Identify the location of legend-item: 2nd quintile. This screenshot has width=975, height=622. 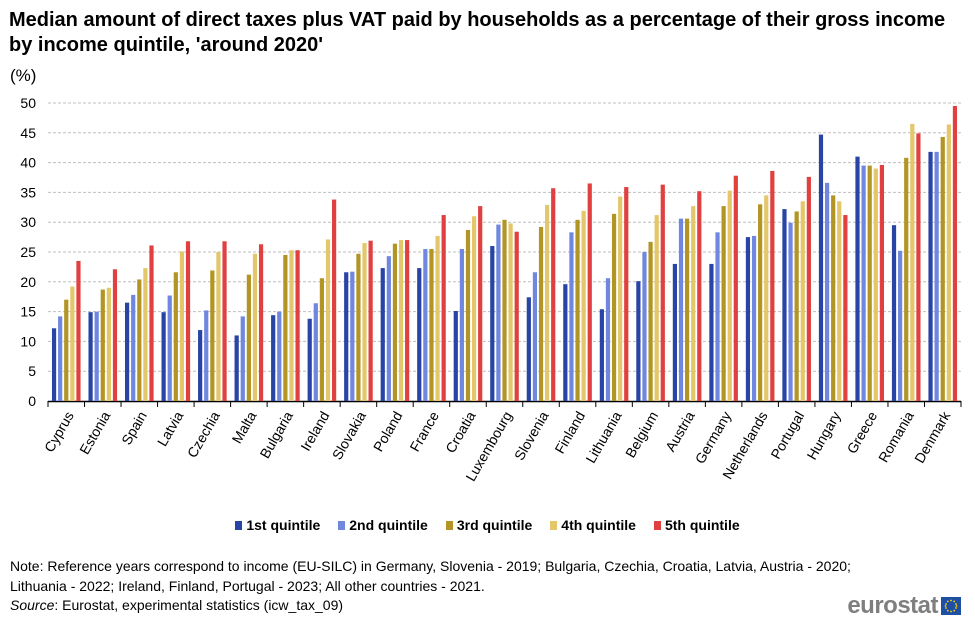
(383, 525).